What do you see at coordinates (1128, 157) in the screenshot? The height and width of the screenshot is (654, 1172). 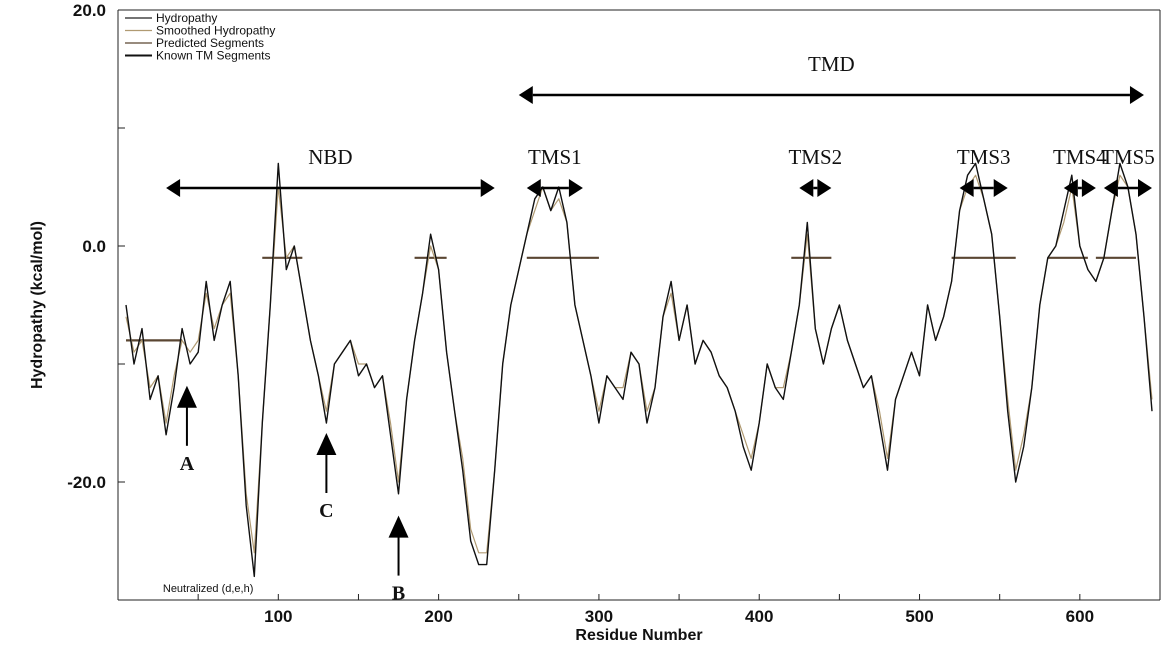 I see `region-label: TMS5` at bounding box center [1128, 157].